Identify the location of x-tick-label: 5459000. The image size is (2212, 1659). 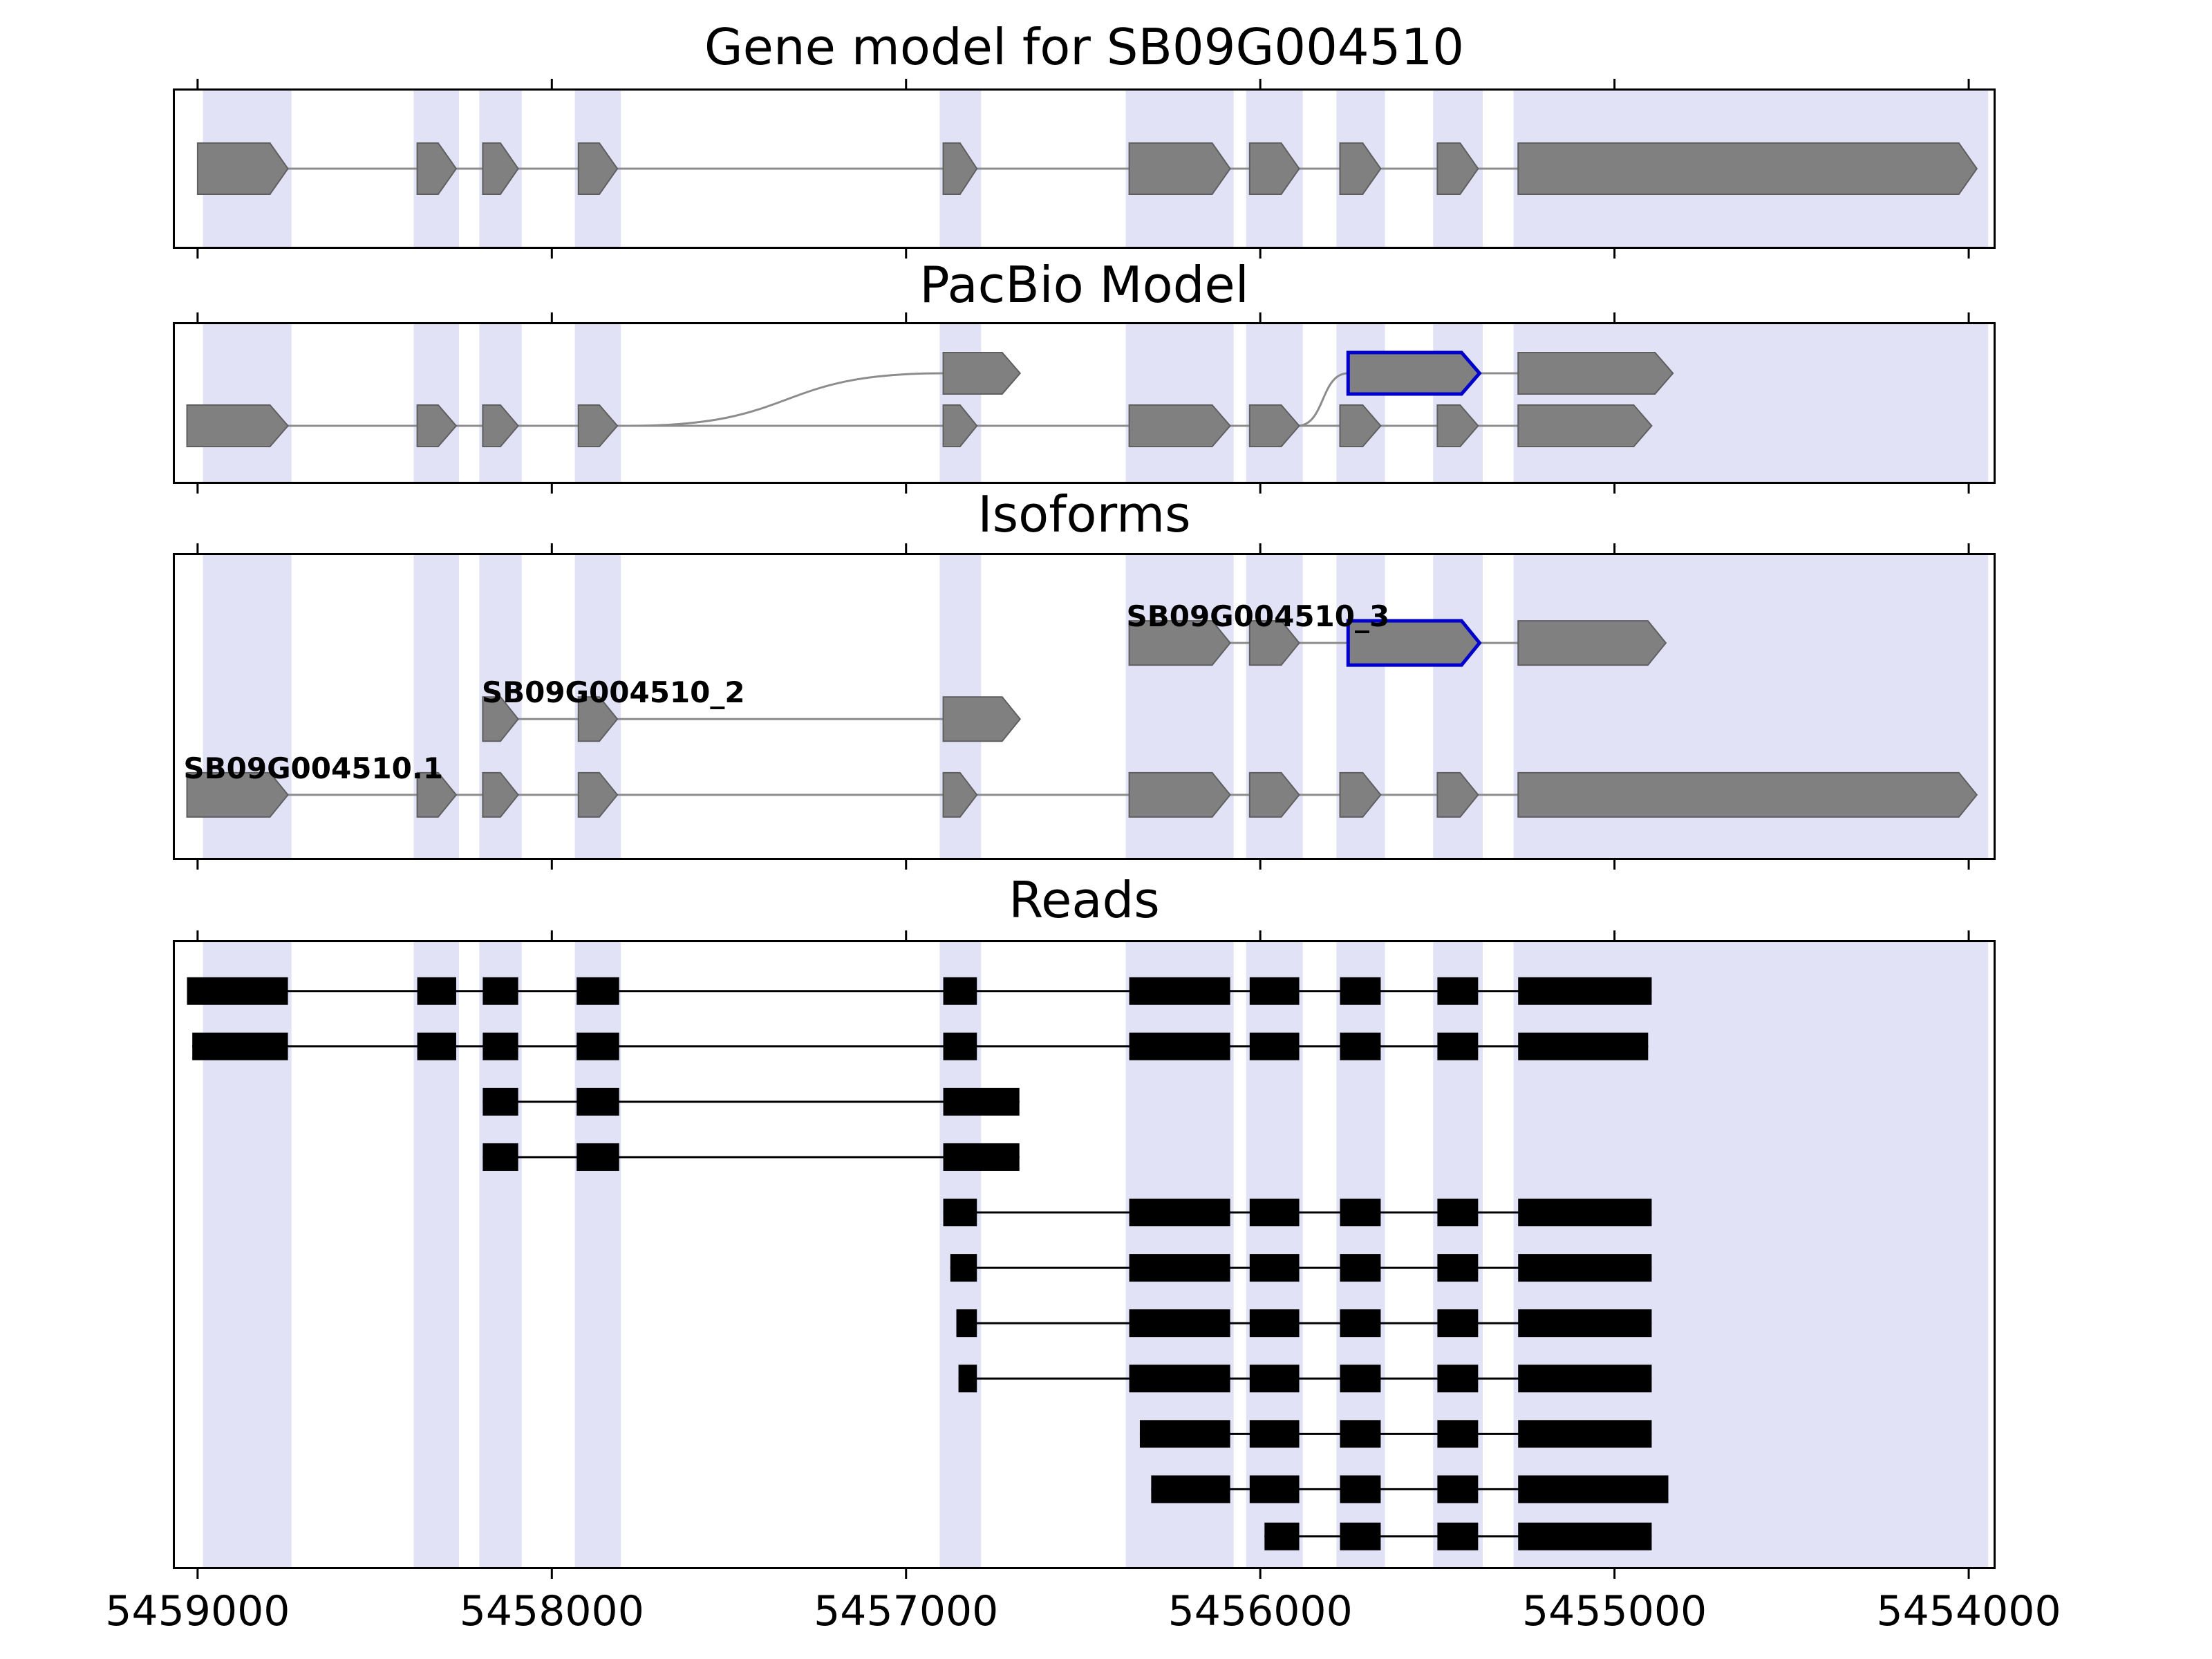
(198, 1611).